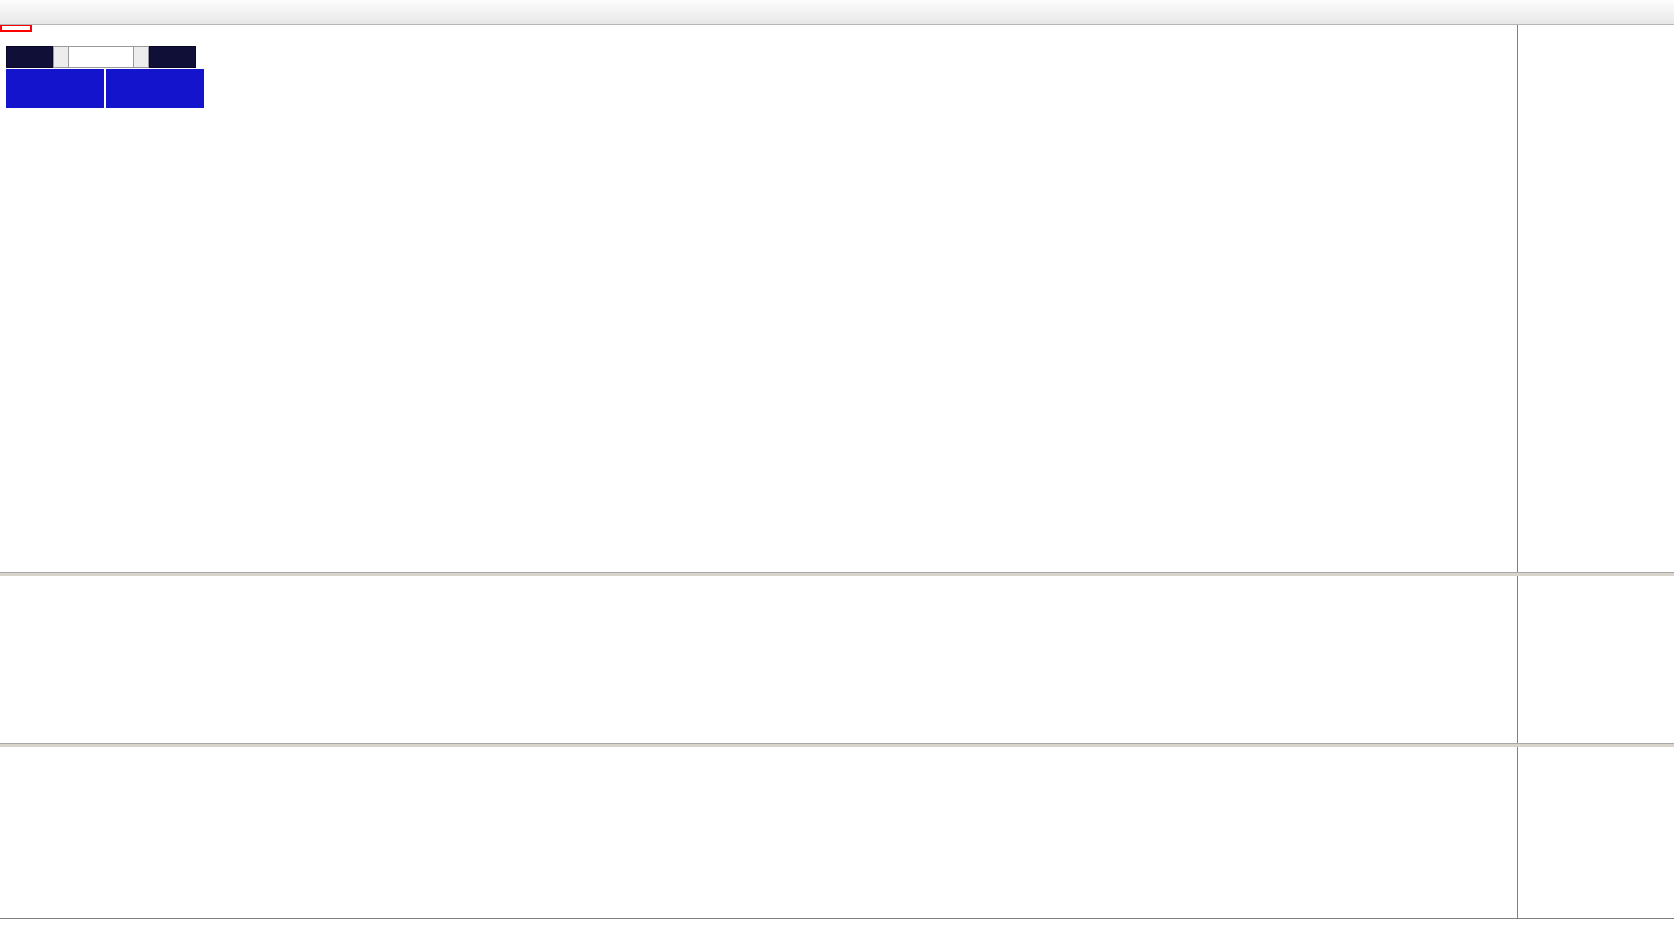 The width and height of the screenshot is (1674, 945). I want to click on chart-title, so click(11, 34).